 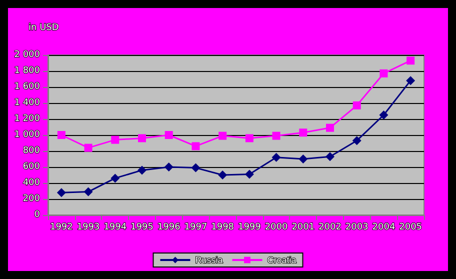 I want to click on x-tick-label: 1999, so click(x=250, y=227).